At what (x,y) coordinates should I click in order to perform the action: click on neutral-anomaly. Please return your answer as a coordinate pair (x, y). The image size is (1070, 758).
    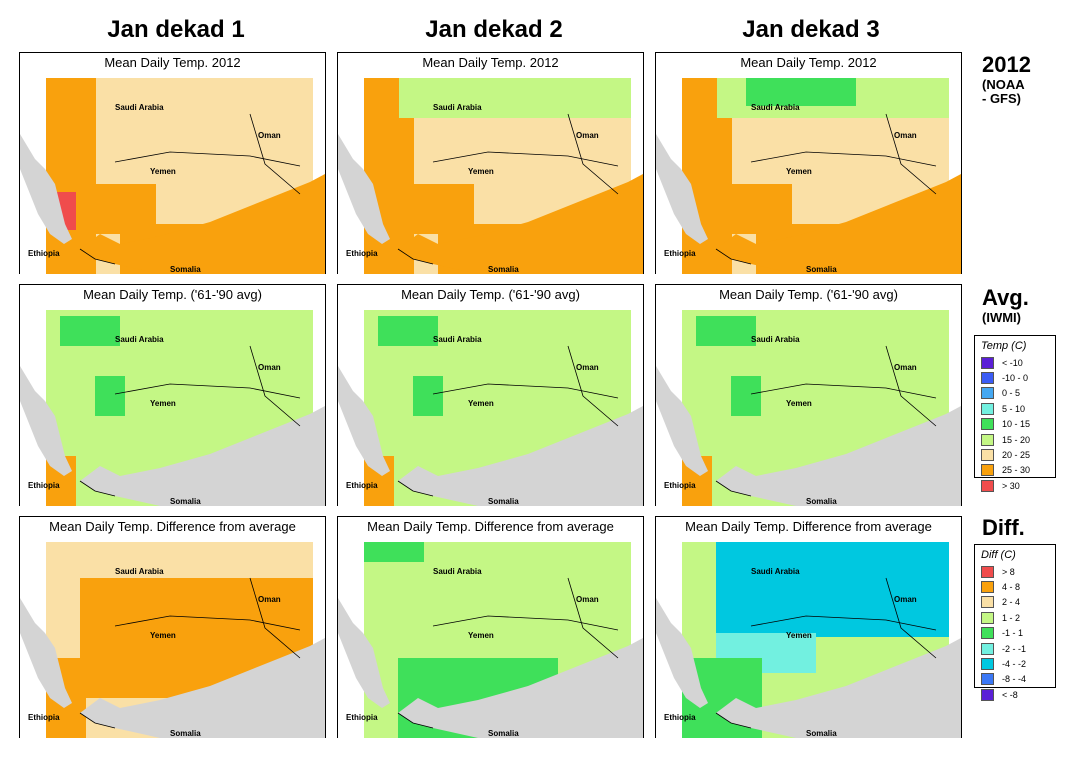
    Looking at the image, I should click on (394, 552).